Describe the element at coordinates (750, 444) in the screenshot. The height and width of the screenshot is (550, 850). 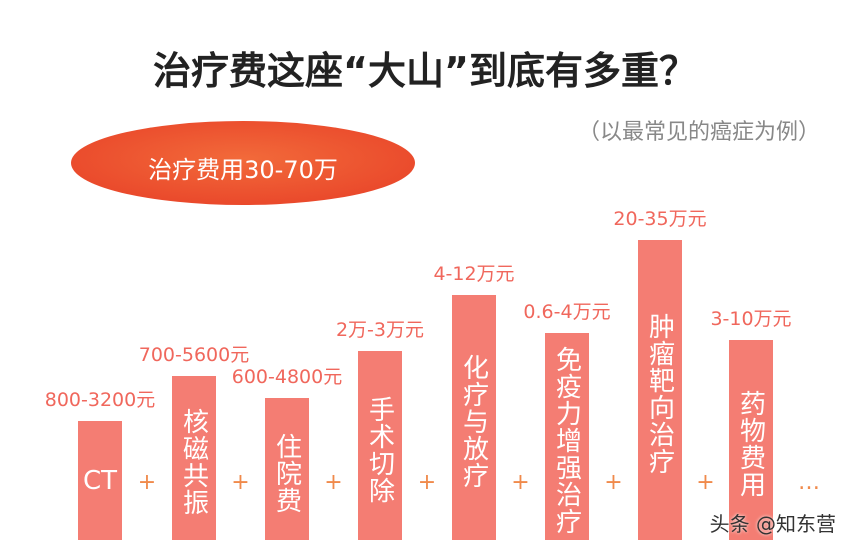
I see `bar-label: 药物费用` at that location.